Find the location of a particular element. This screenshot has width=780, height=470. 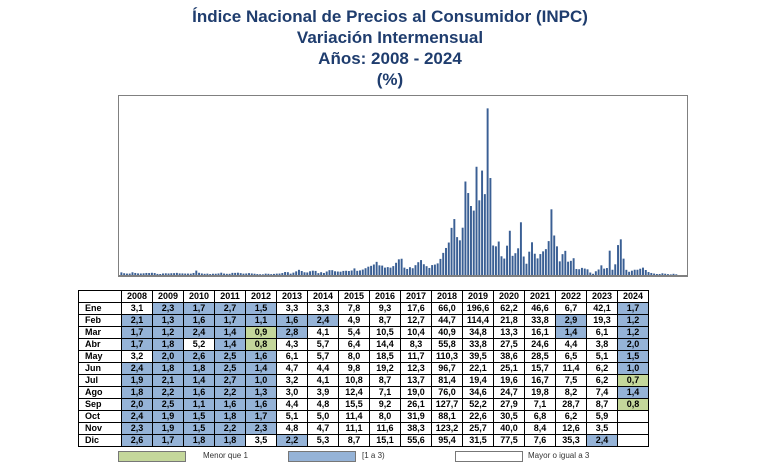

table-cell: 2,4 is located at coordinates (602, 440).